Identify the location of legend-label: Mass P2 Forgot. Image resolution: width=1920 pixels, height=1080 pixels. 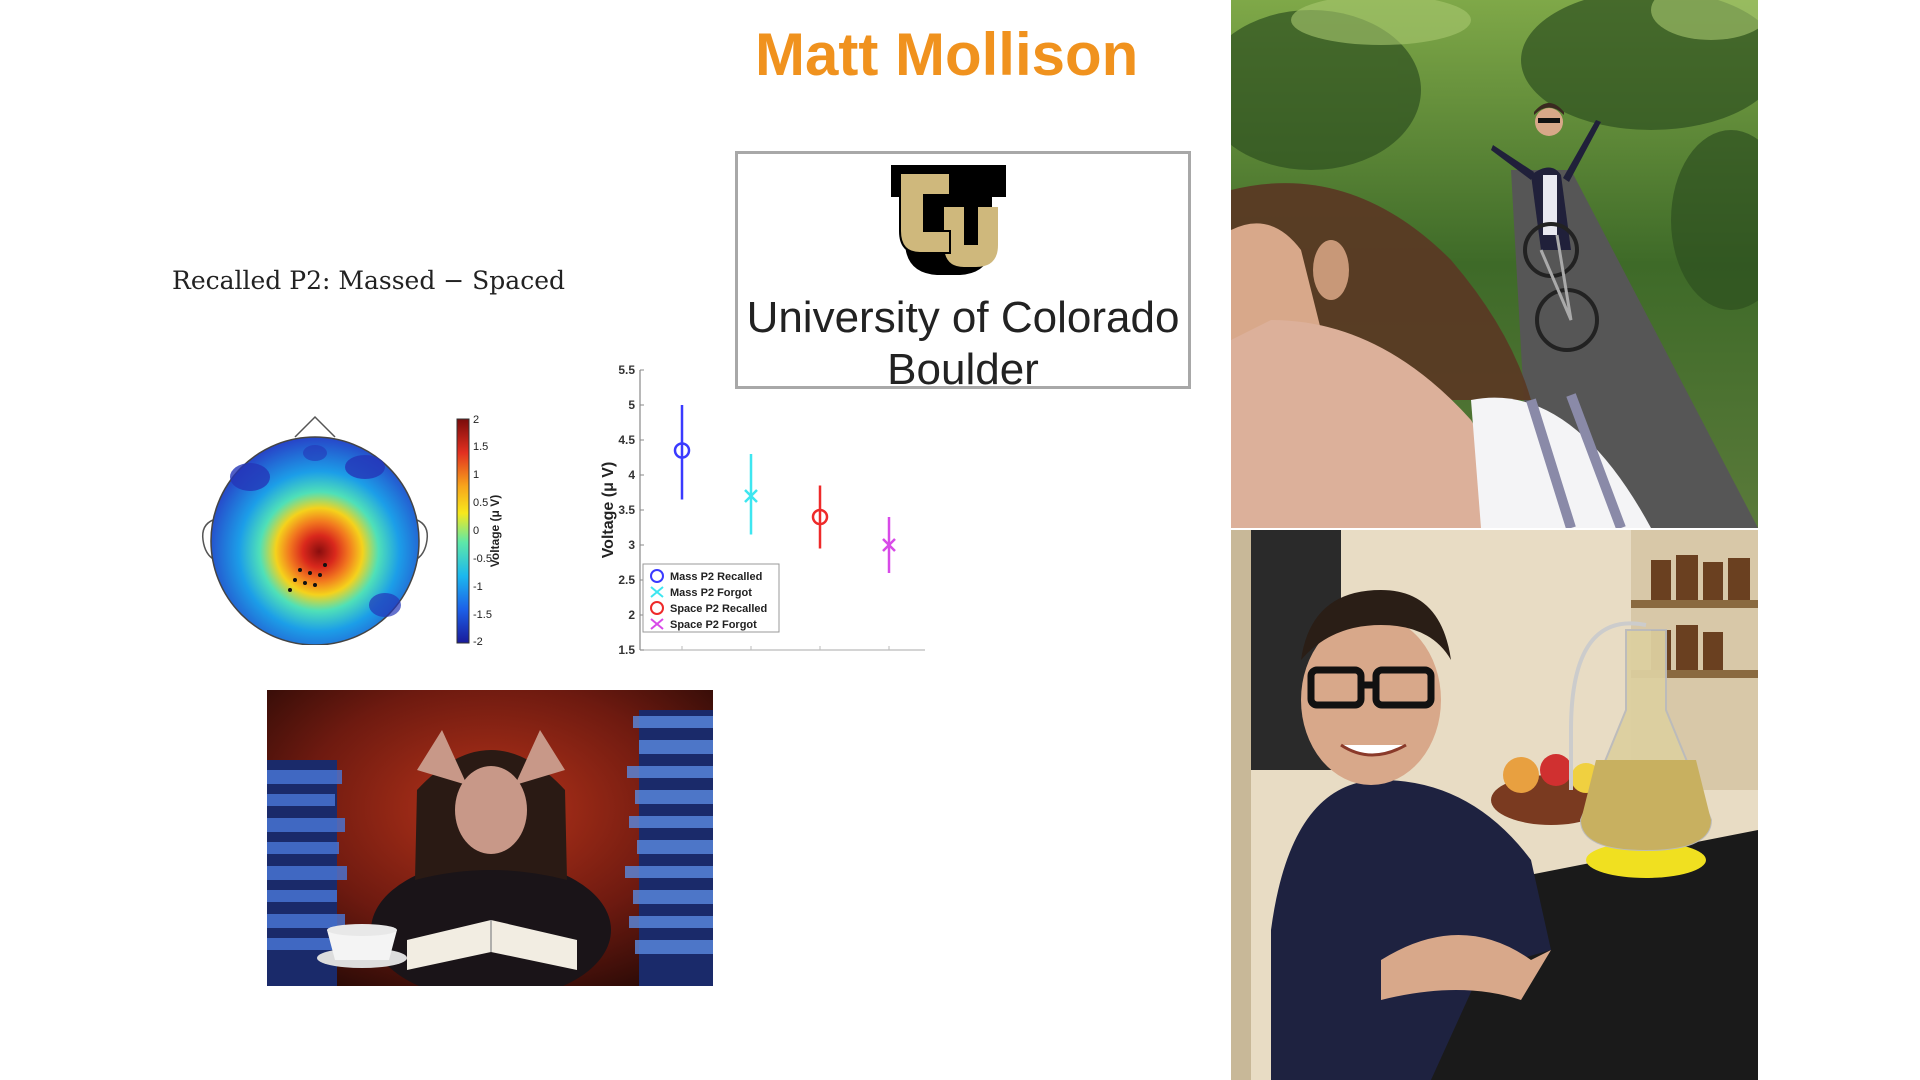
(711, 593).